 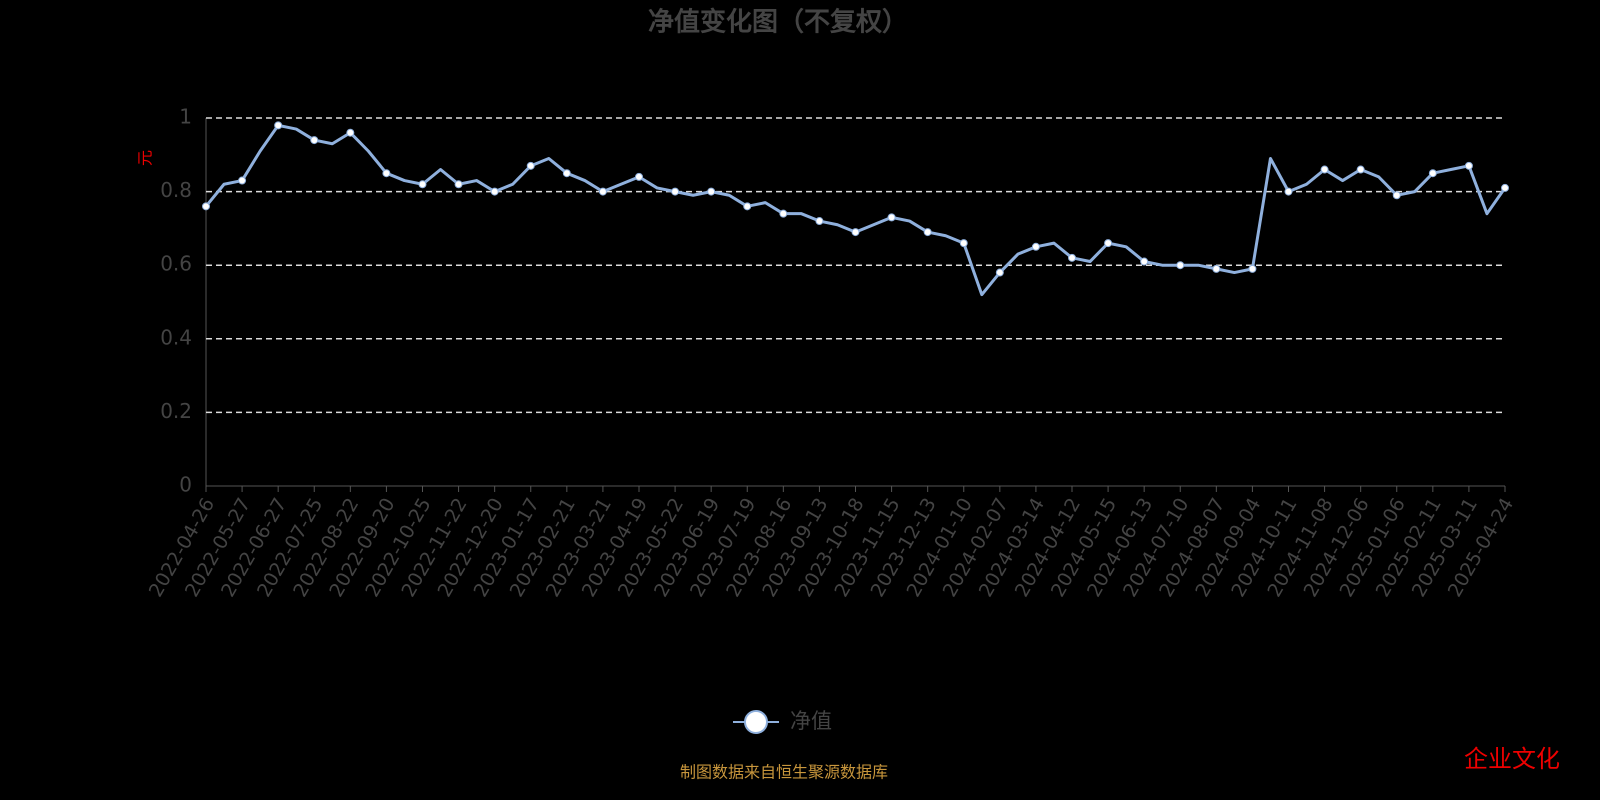 I want to click on legend-label: 净值, so click(x=811, y=721).